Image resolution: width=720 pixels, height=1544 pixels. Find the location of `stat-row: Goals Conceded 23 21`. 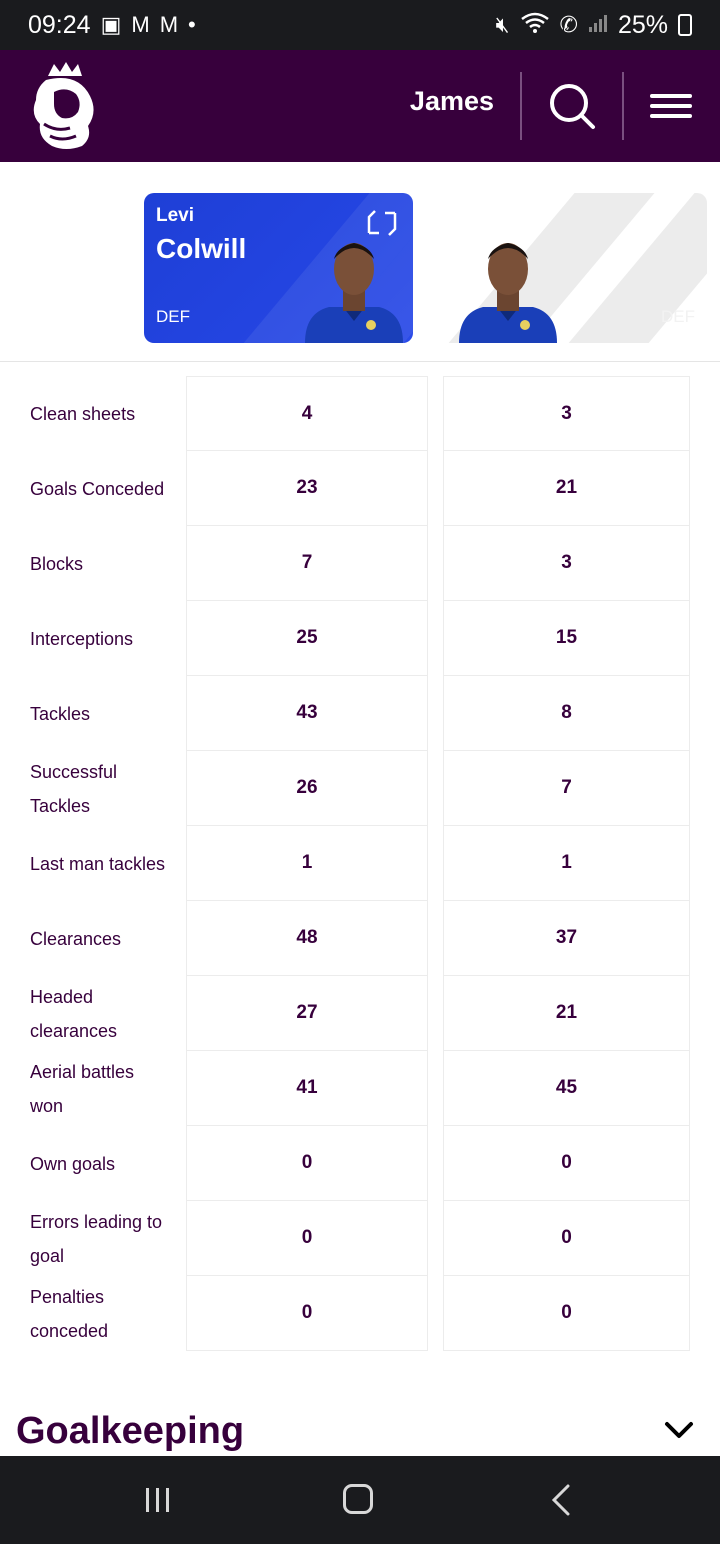

stat-row: Goals Conceded 23 21 is located at coordinates (360, 488).